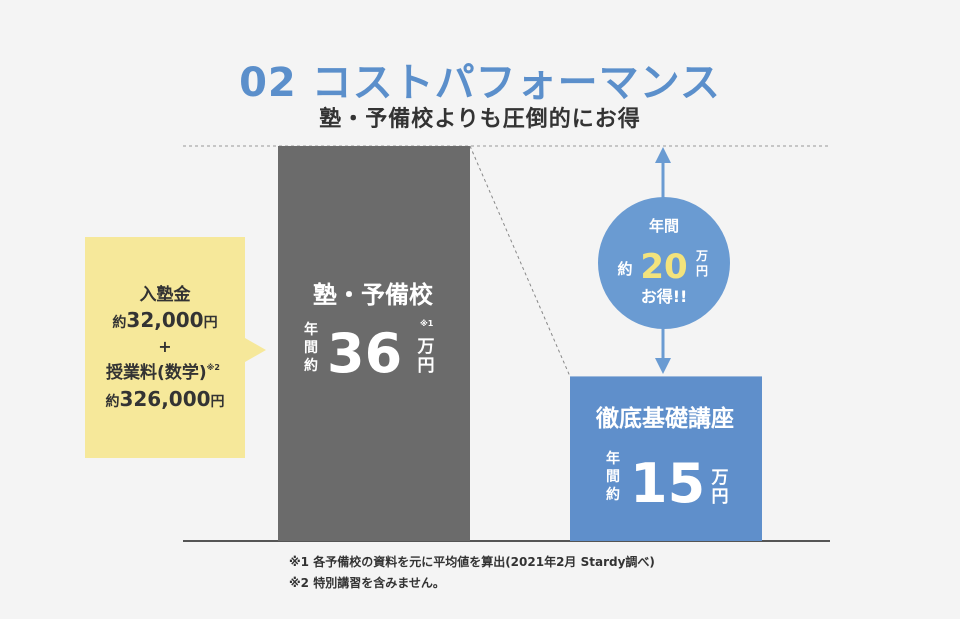 This screenshot has width=960, height=619. What do you see at coordinates (364, 353) in the screenshot?
I see `bar-juku-value: 36` at bounding box center [364, 353].